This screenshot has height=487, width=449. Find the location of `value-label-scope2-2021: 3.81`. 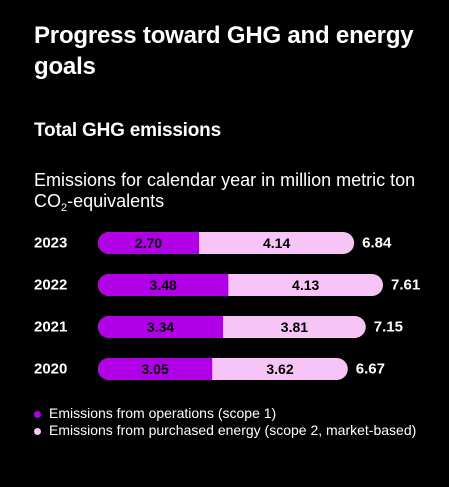

value-label-scope2-2021: 3.81 is located at coordinates (294, 327).